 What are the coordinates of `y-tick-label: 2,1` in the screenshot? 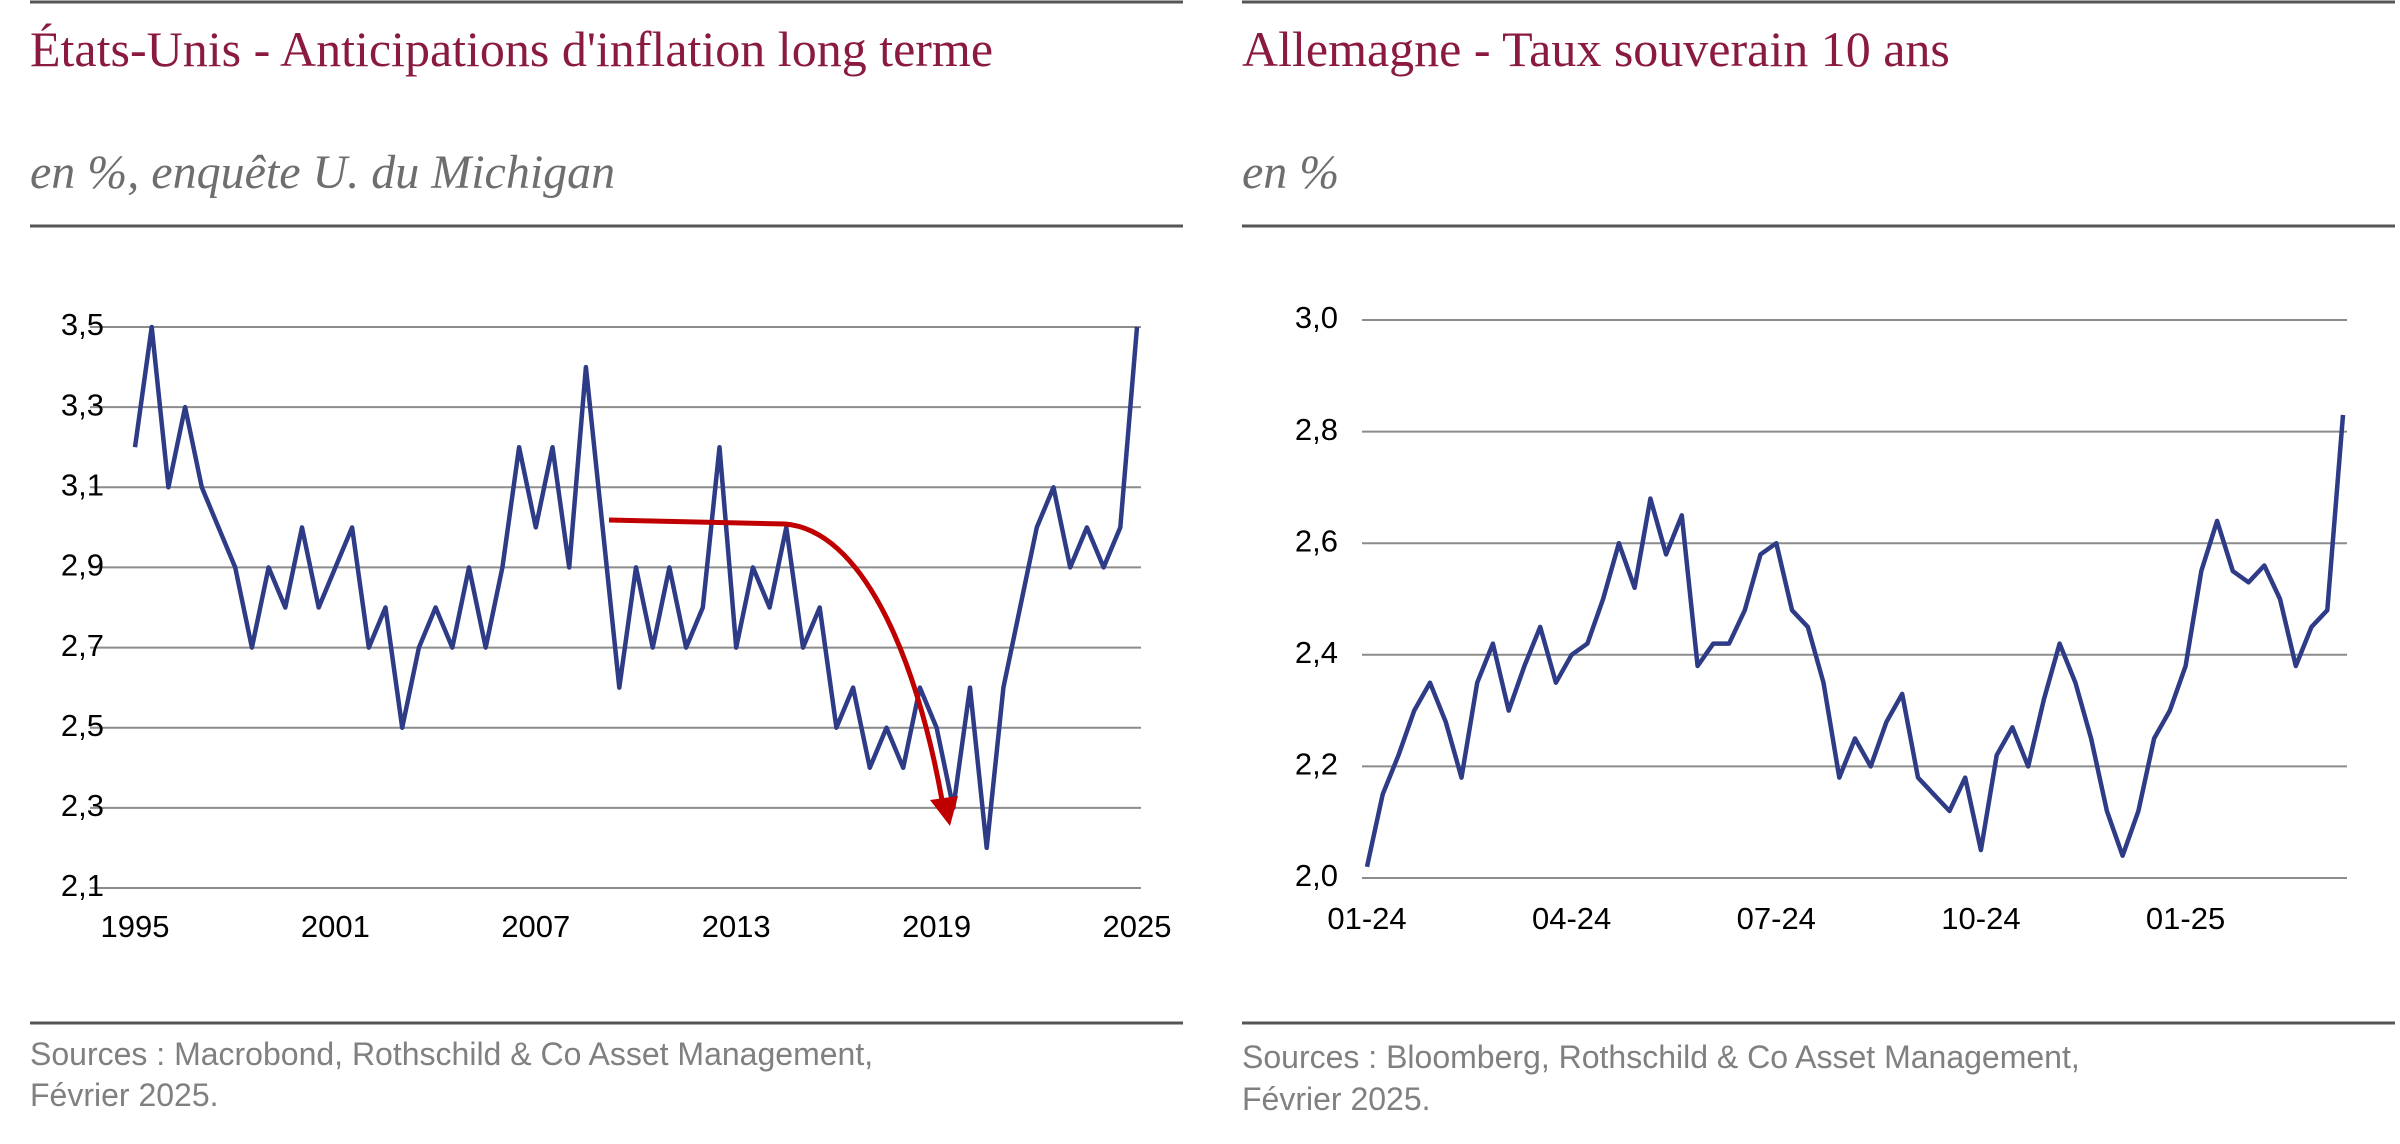 It's located at (82, 885).